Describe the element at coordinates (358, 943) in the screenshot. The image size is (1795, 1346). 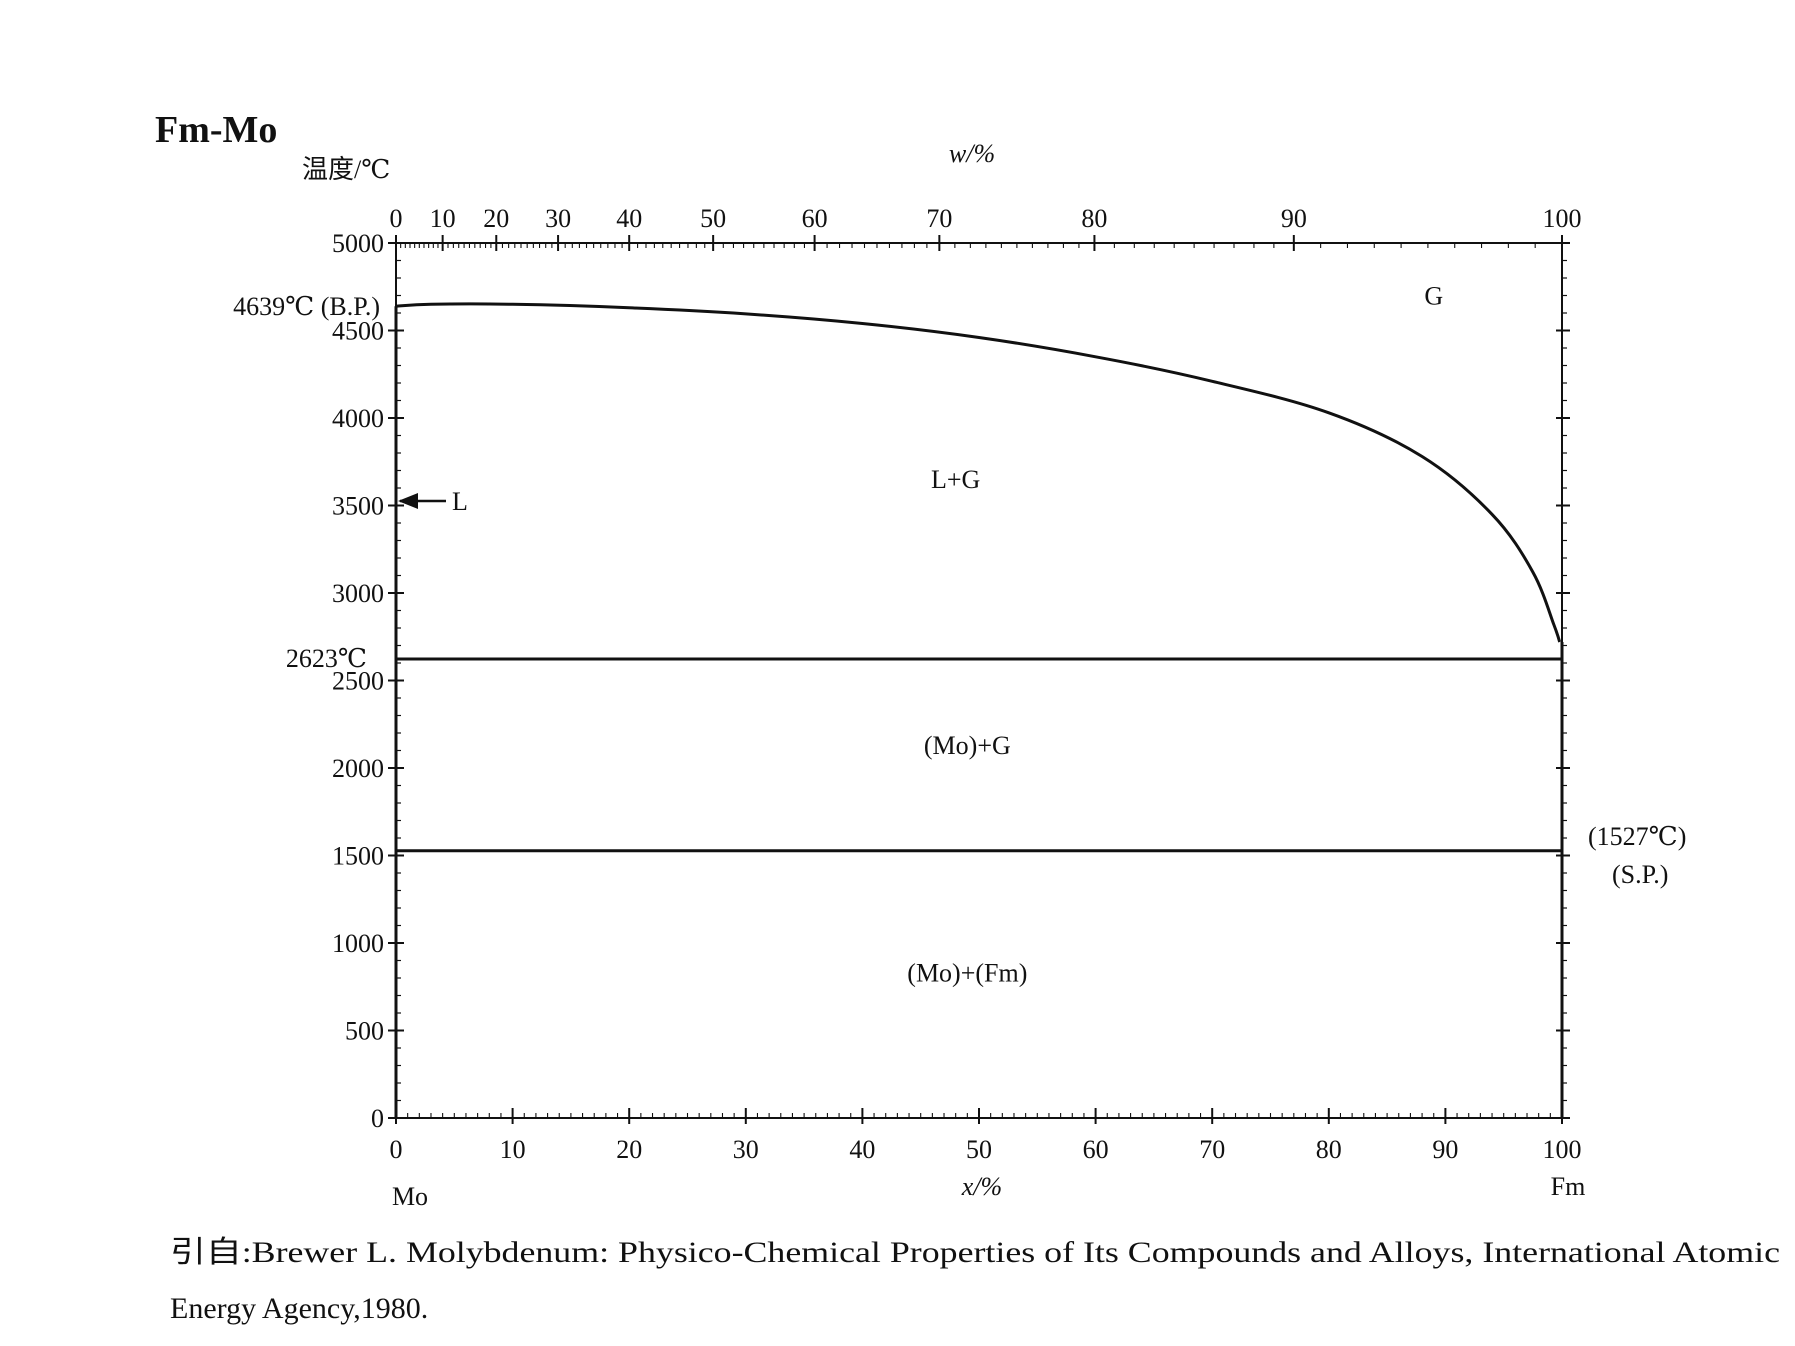
I see `y-tick-label: 1000` at that location.